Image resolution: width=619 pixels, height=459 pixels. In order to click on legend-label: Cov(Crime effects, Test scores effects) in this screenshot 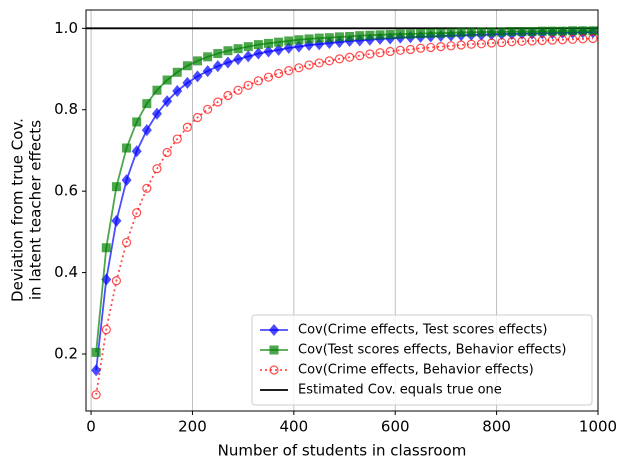, I will do `click(422, 330)`.